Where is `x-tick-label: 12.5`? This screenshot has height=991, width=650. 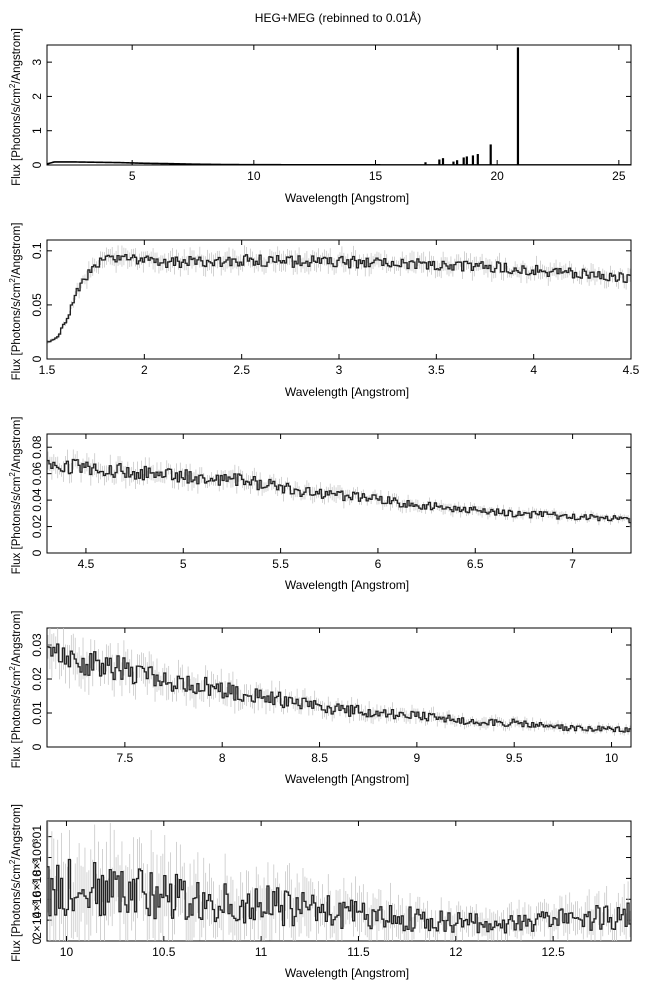
x-tick-label: 12.5 is located at coordinates (553, 952).